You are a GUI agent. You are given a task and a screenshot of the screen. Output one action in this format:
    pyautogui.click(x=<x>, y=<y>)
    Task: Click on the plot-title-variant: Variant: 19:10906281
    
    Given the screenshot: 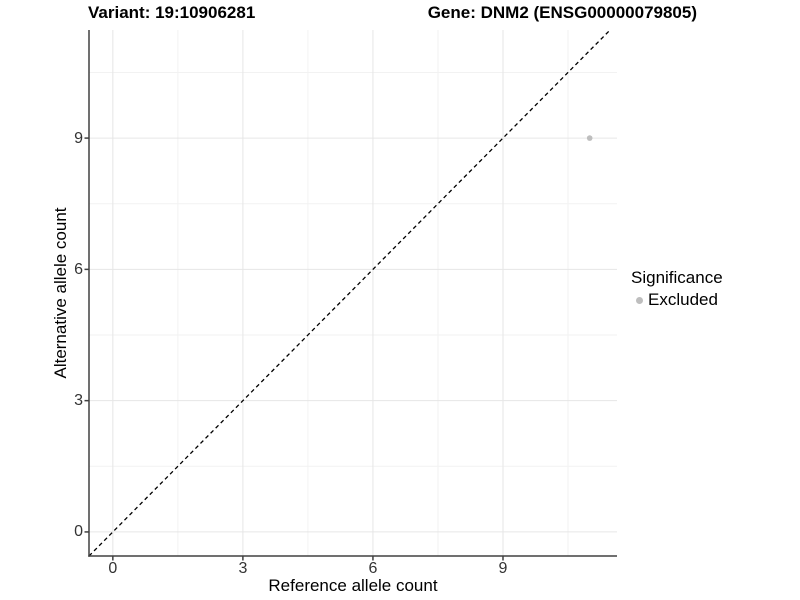 What is the action you would take?
    pyautogui.click(x=172, y=12)
    